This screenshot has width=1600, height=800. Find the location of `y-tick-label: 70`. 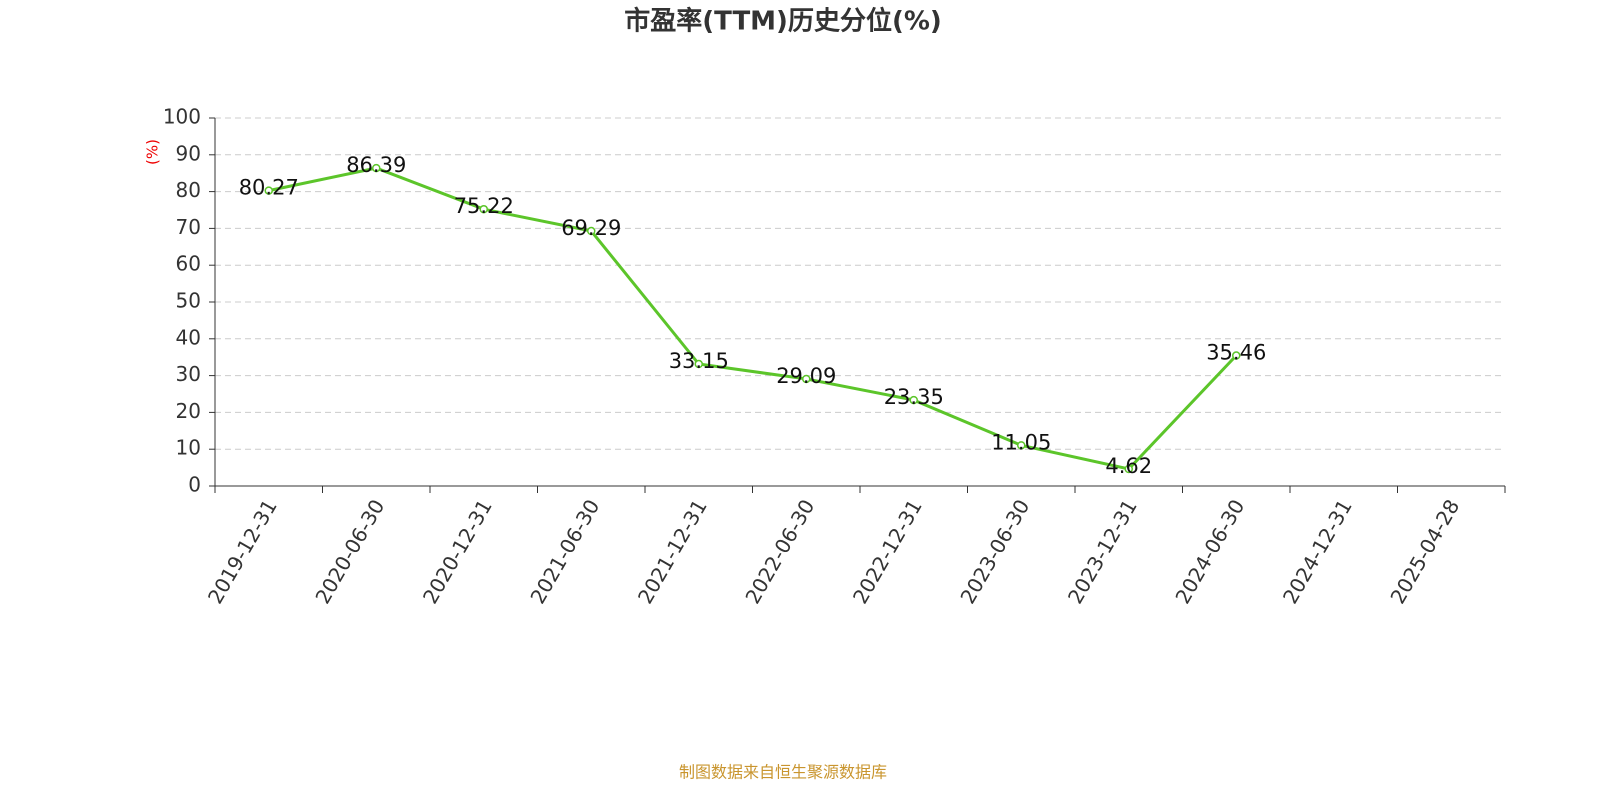

y-tick-label: 70 is located at coordinates (188, 227).